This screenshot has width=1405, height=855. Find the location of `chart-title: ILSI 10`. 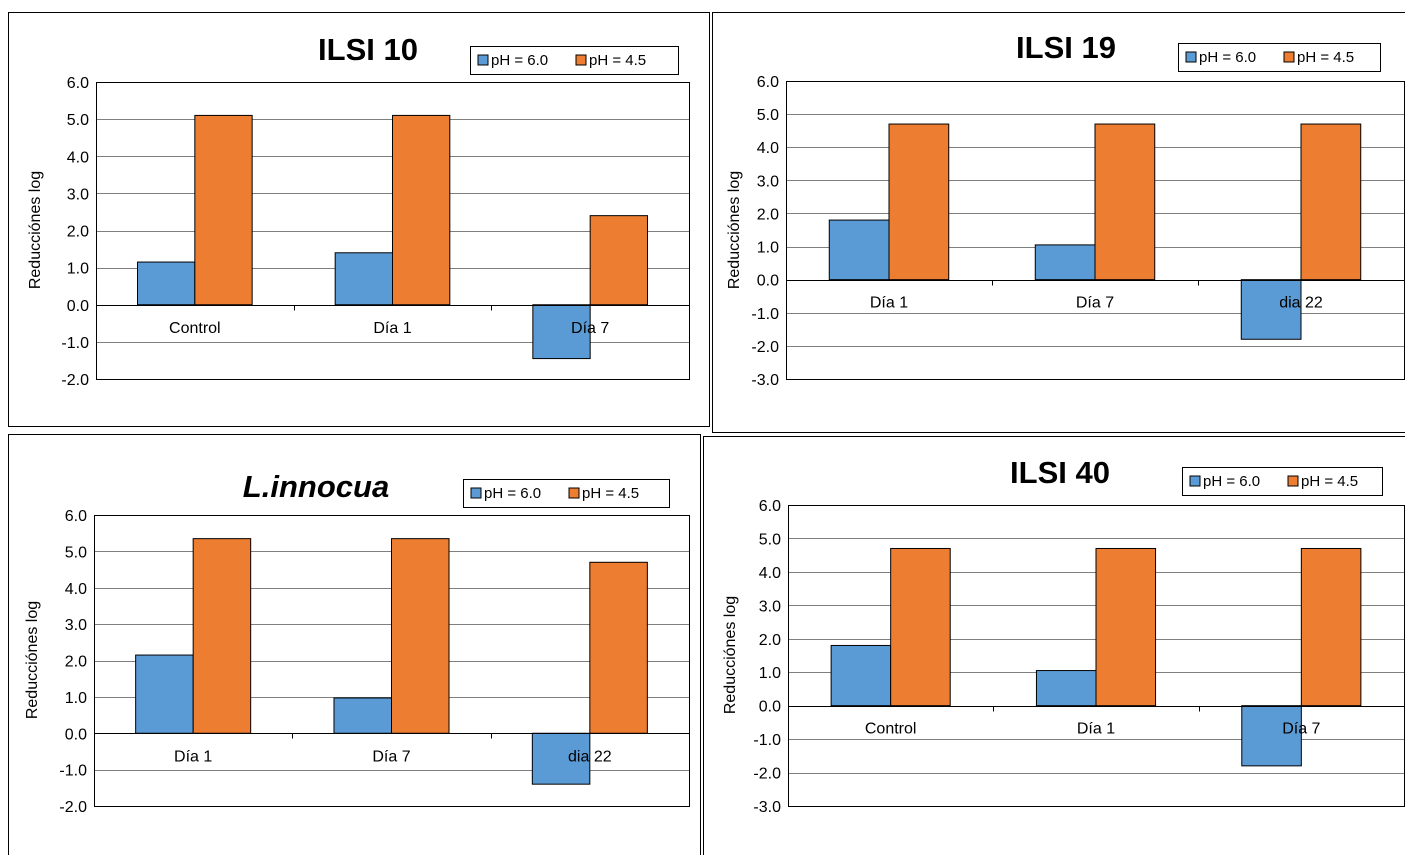

chart-title: ILSI 10 is located at coordinates (368, 49).